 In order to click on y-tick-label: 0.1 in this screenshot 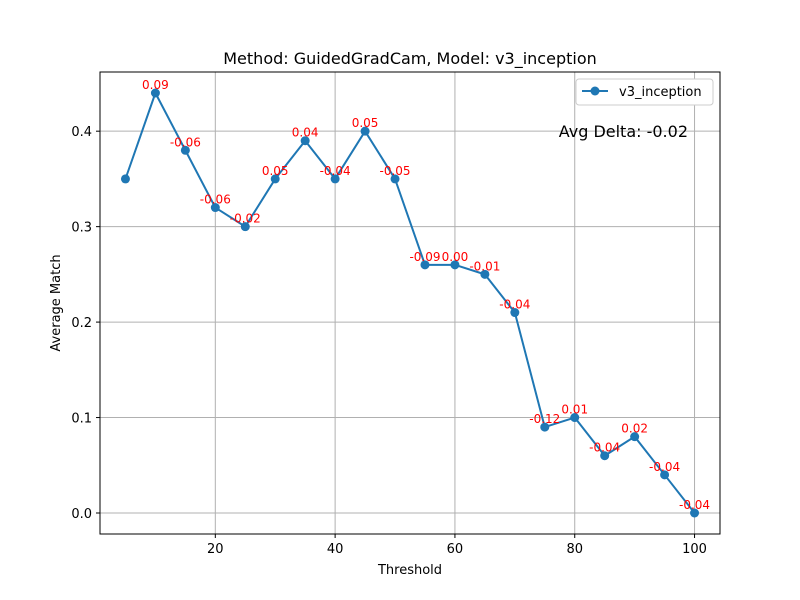, I will do `click(81, 419)`.